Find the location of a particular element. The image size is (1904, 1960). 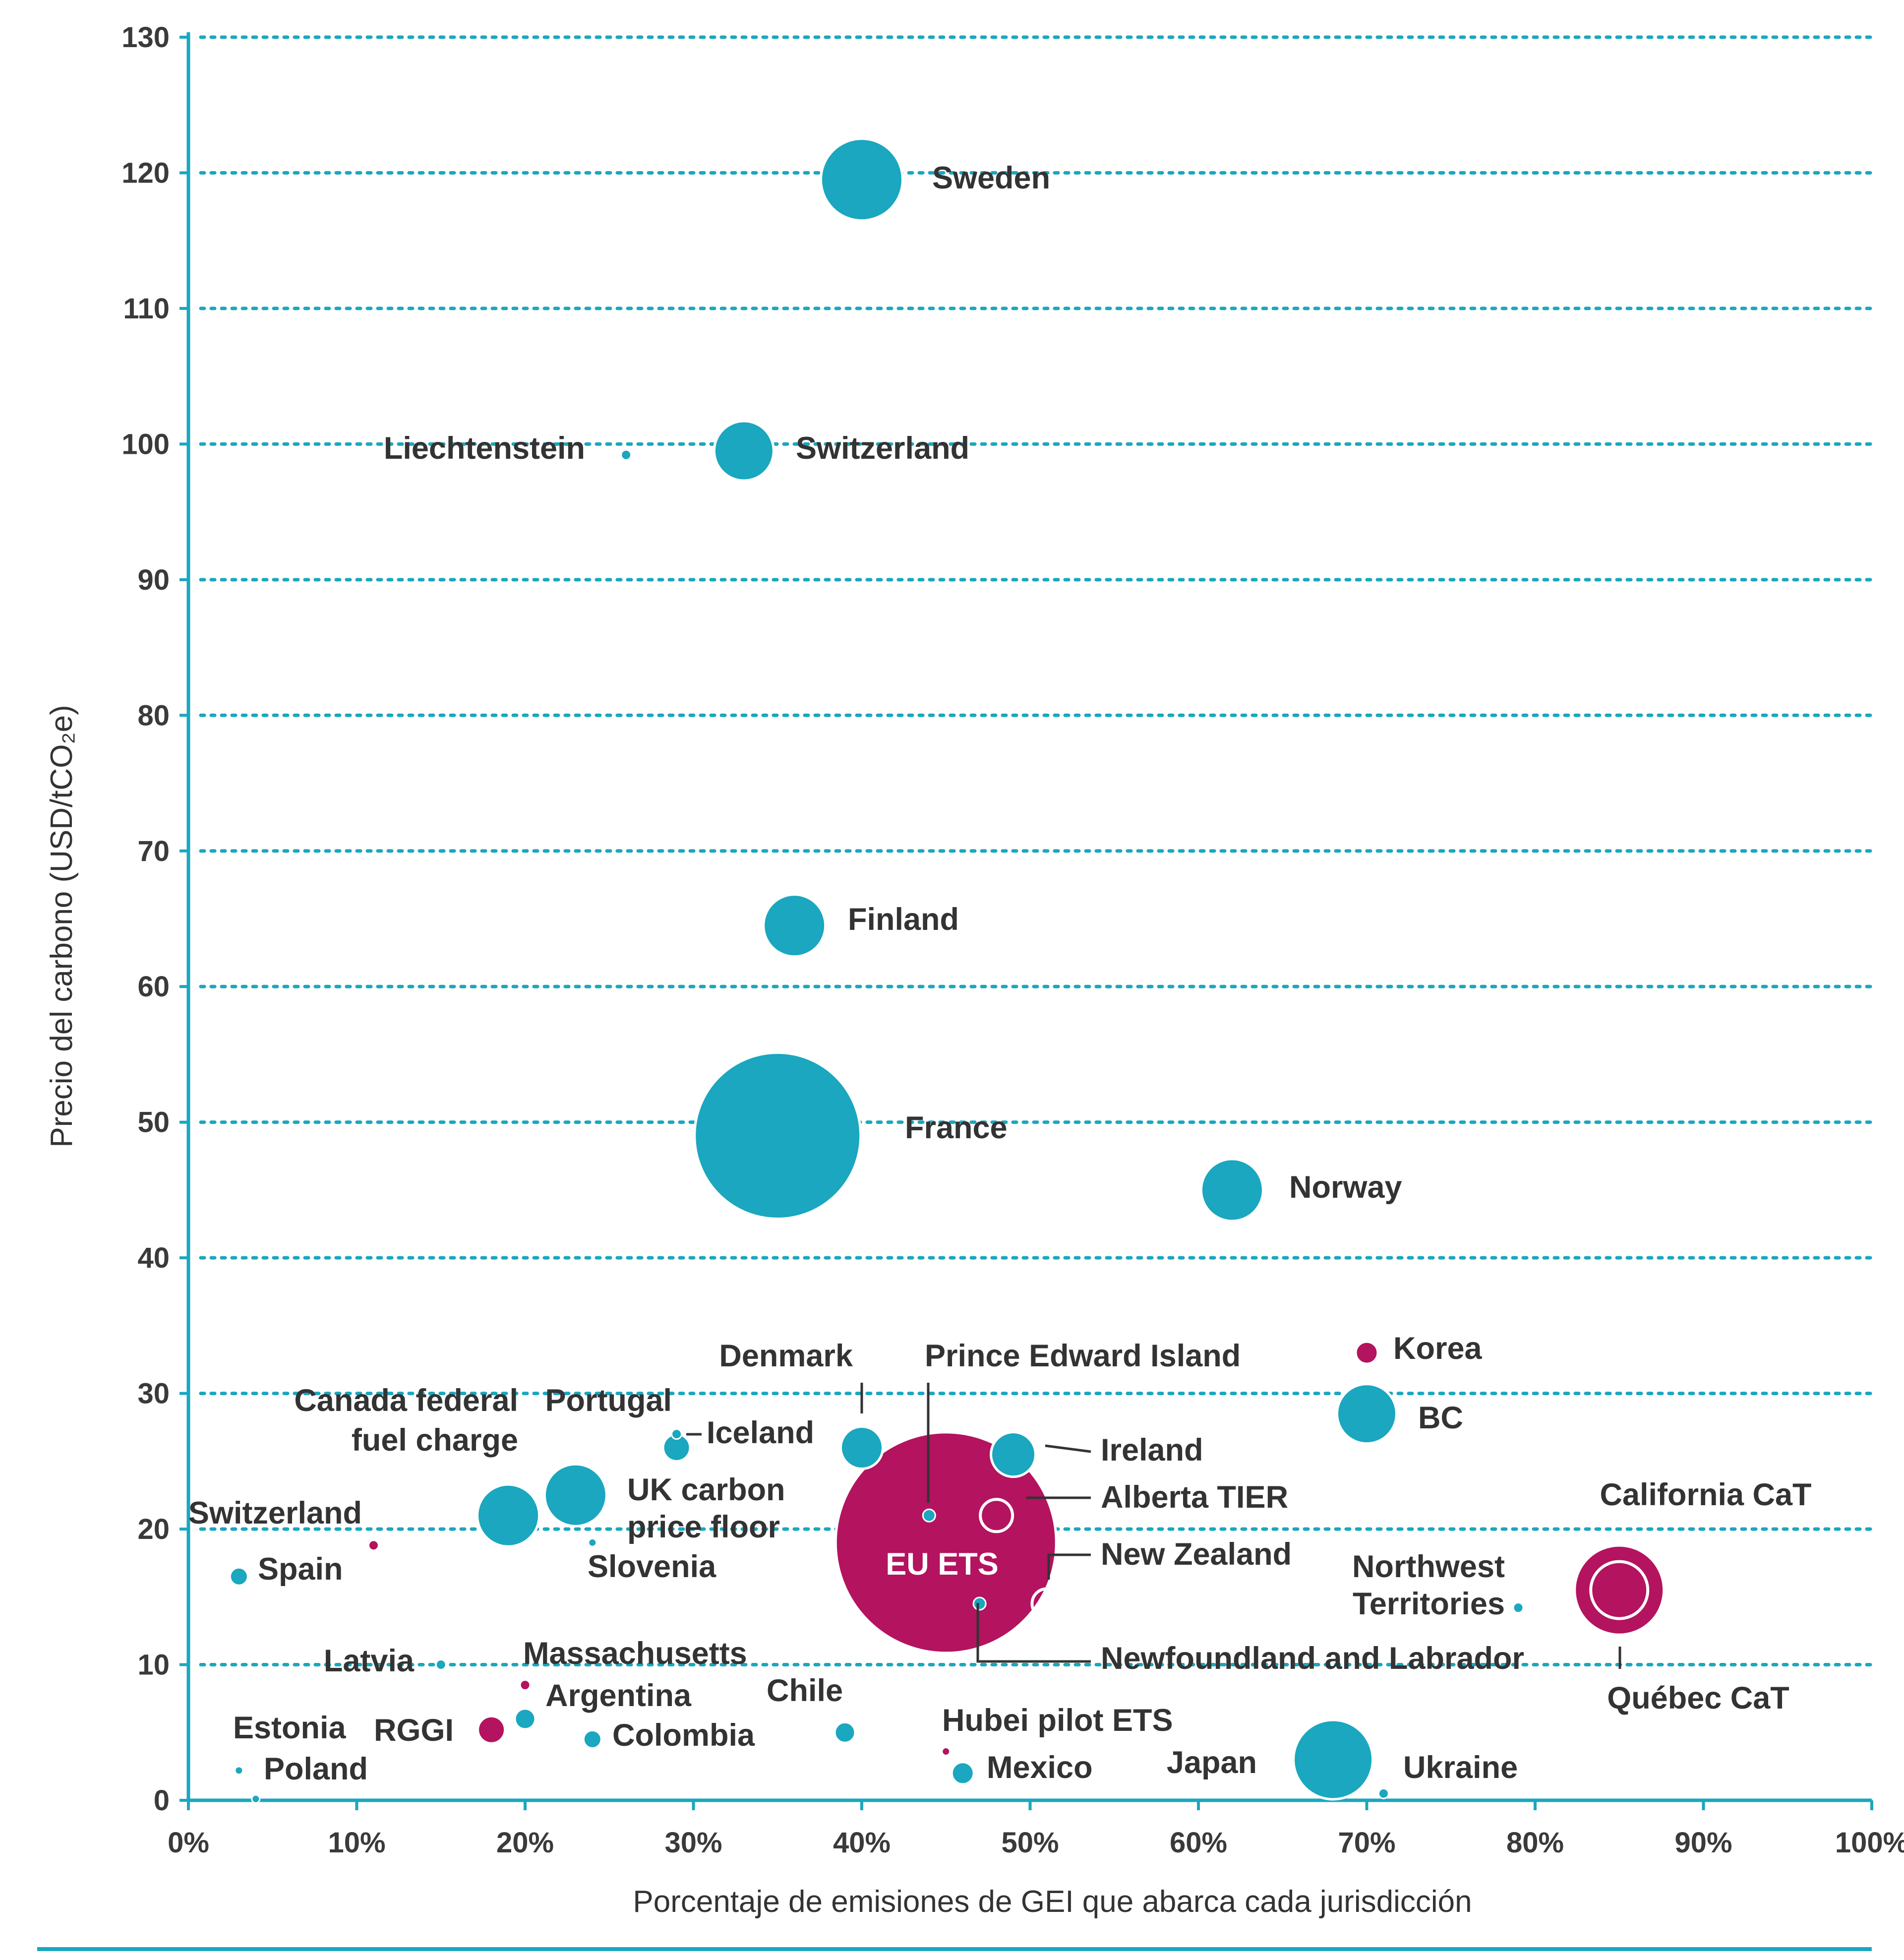

x-tick-label-50: 50% is located at coordinates (1030, 1843).